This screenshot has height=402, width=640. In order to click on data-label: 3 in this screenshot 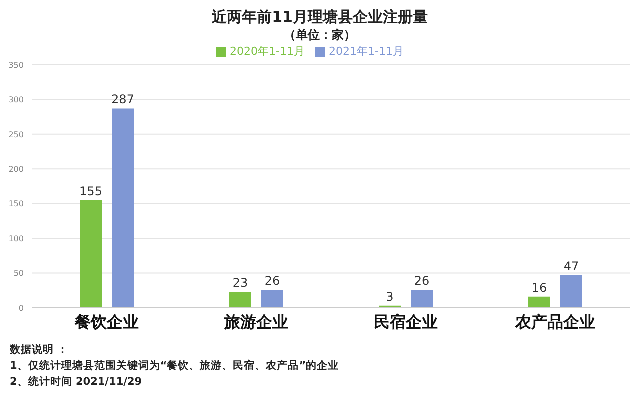, I will do `click(390, 297)`.